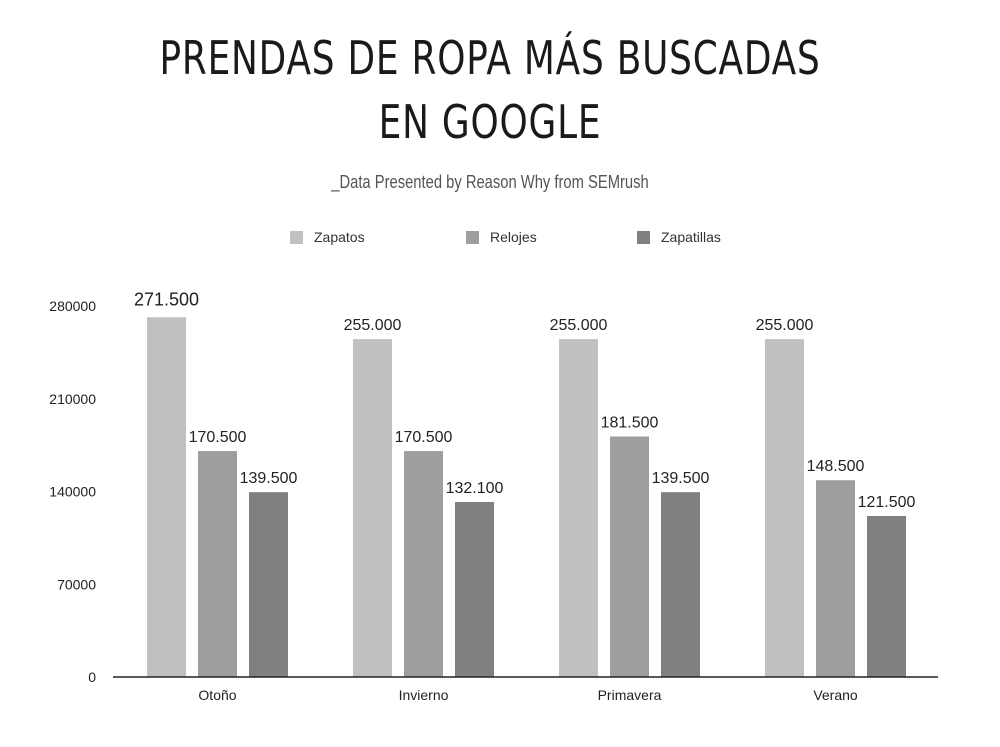  I want to click on x-tick-label: Primavera, so click(630, 695).